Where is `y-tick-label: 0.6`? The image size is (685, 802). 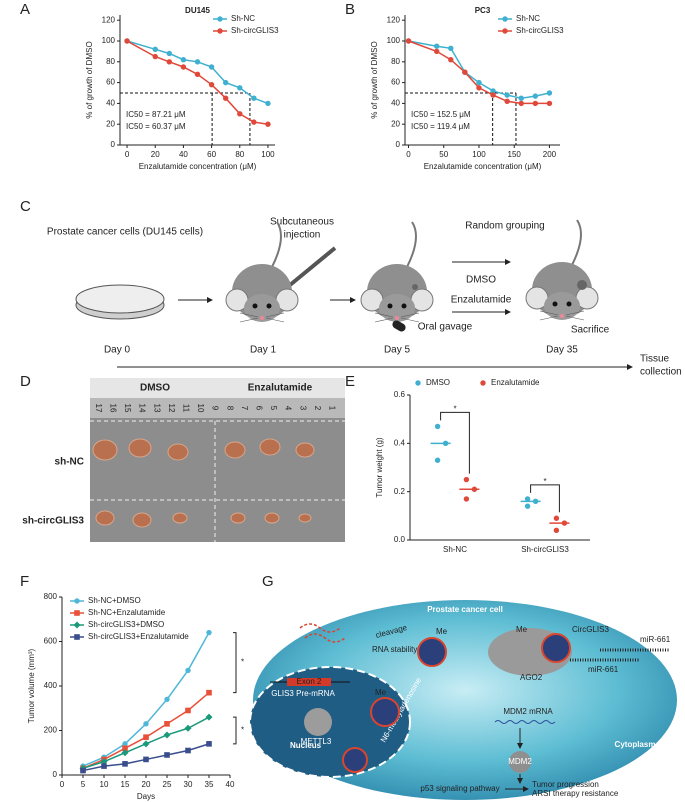
y-tick-label: 0.6 is located at coordinates (400, 394).